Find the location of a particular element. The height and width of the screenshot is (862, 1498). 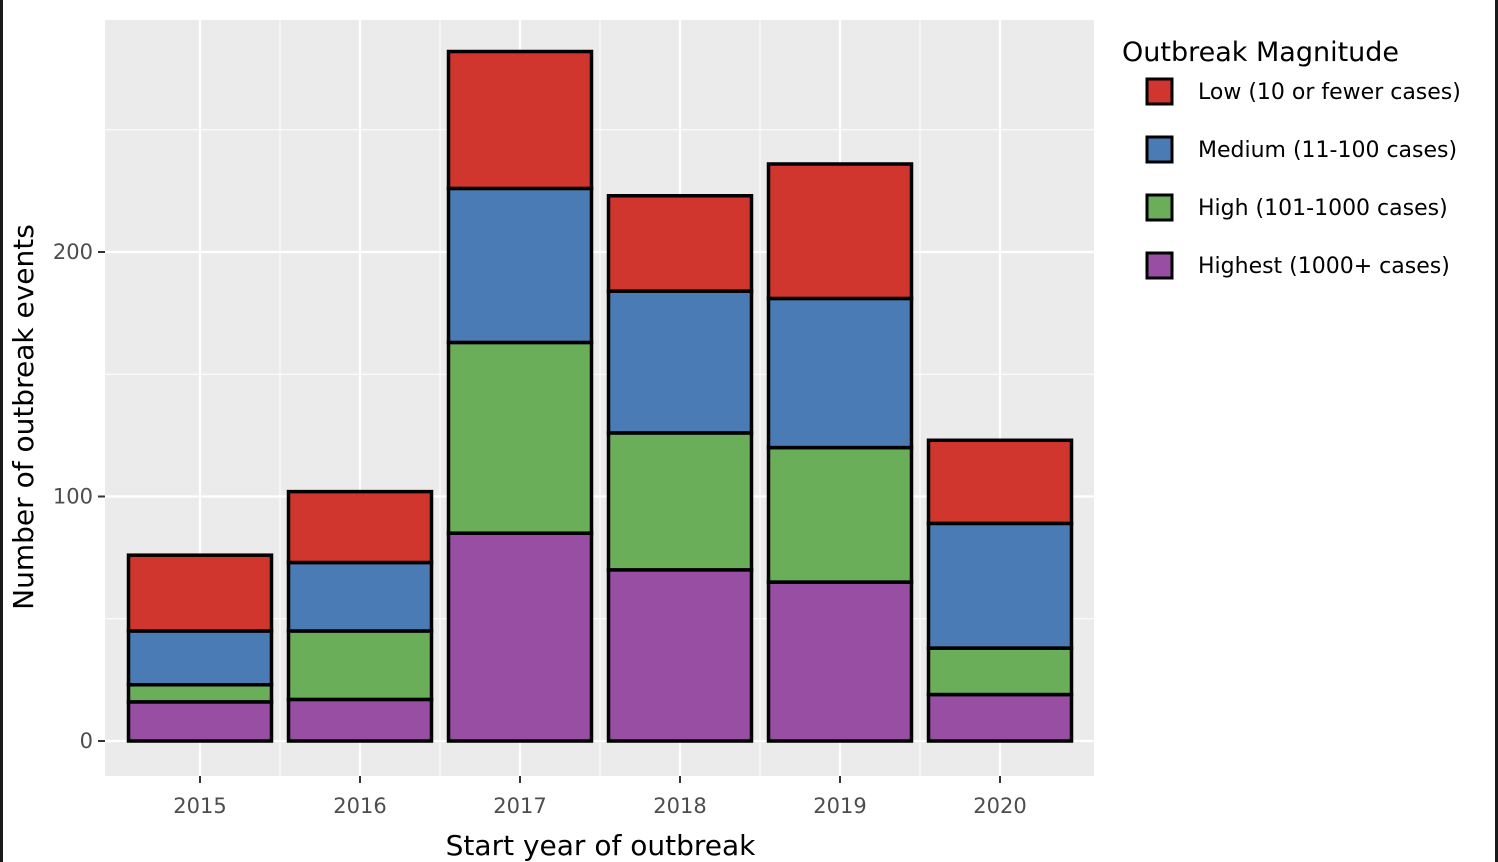

y-axis-title: Number of outbreak events is located at coordinates (23, 417).